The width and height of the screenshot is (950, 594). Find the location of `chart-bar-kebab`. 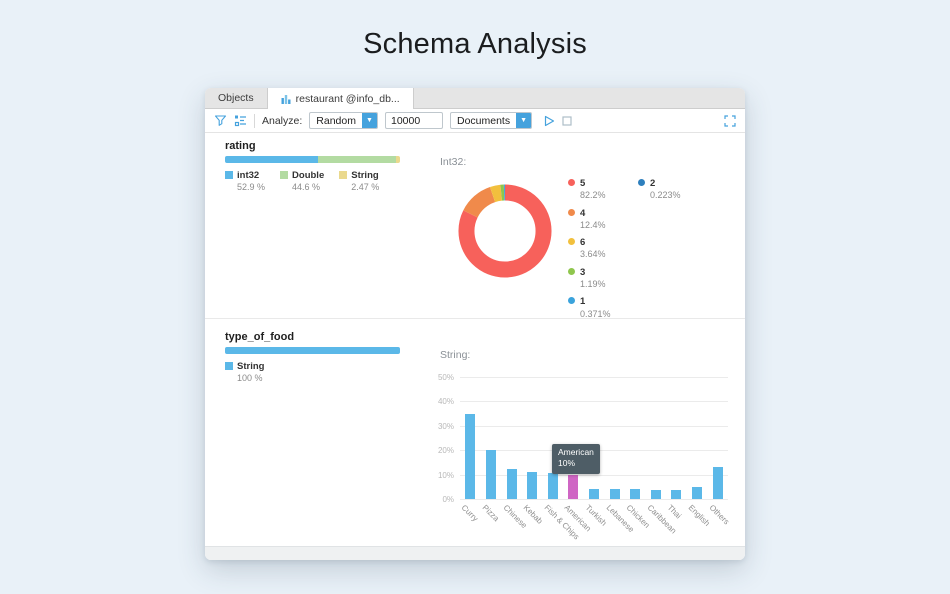

chart-bar-kebab is located at coordinates (532, 485).